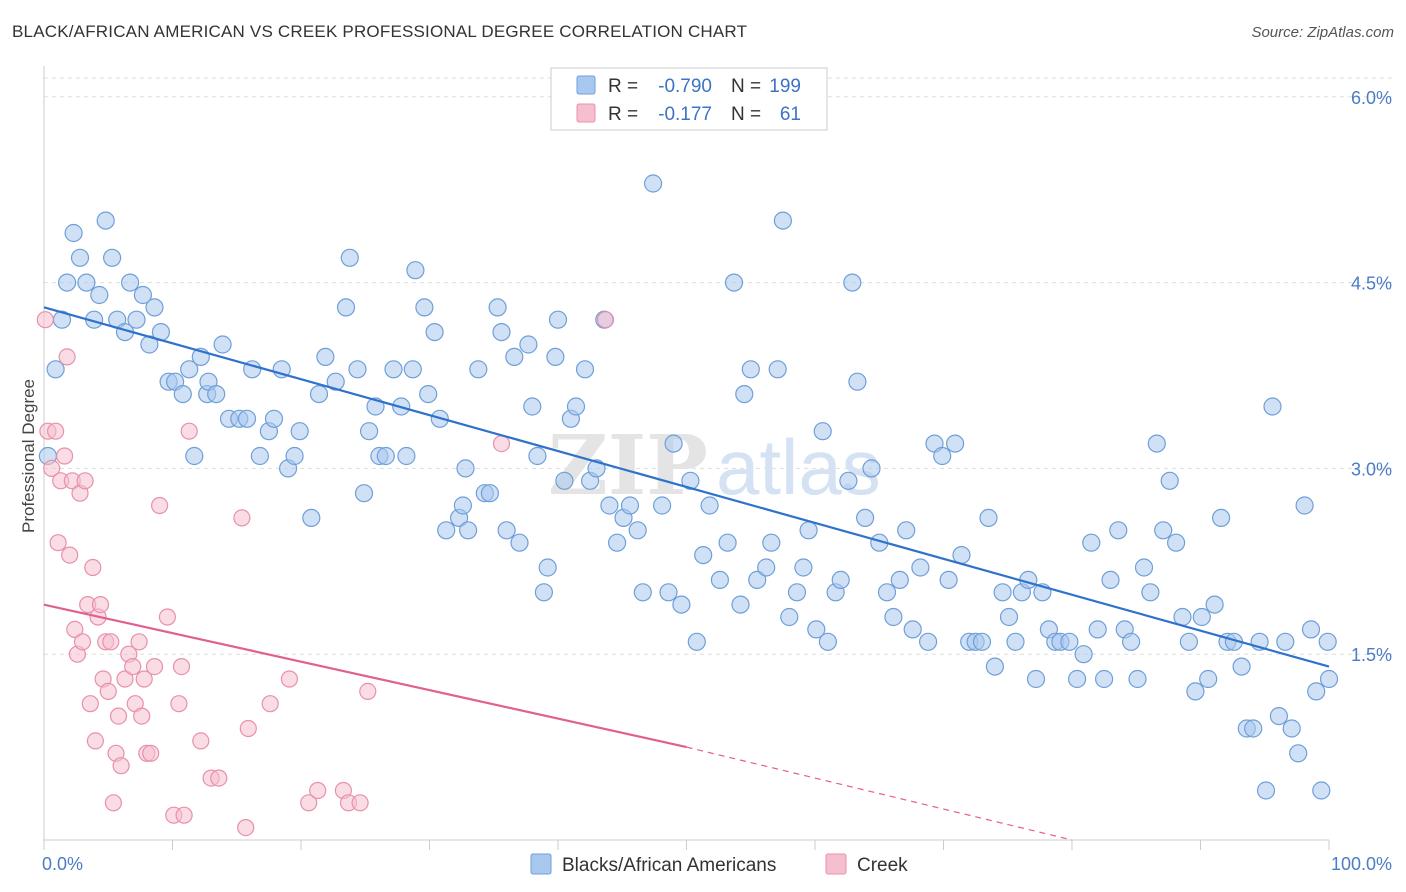 The image size is (1406, 892). I want to click on legend-item-creek: Creek, so click(866, 864).